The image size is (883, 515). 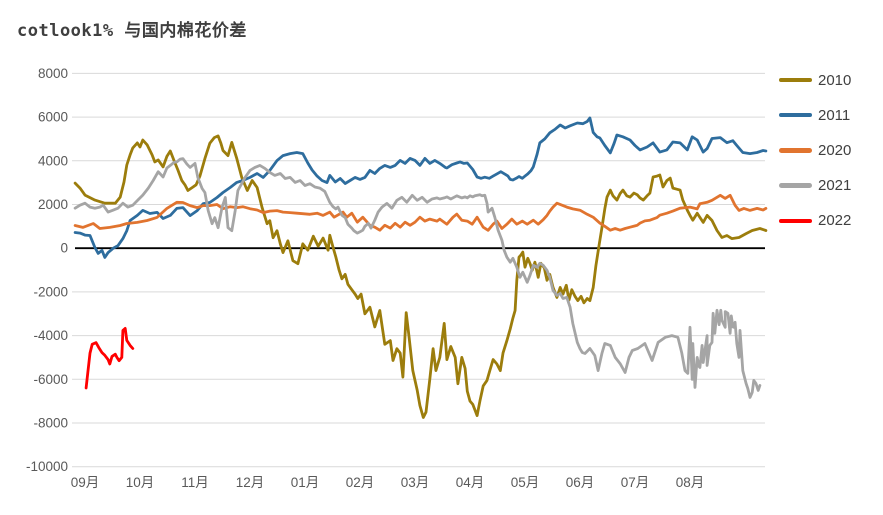 What do you see at coordinates (50, 335) in the screenshot?
I see `y-tick-label: -4000` at bounding box center [50, 335].